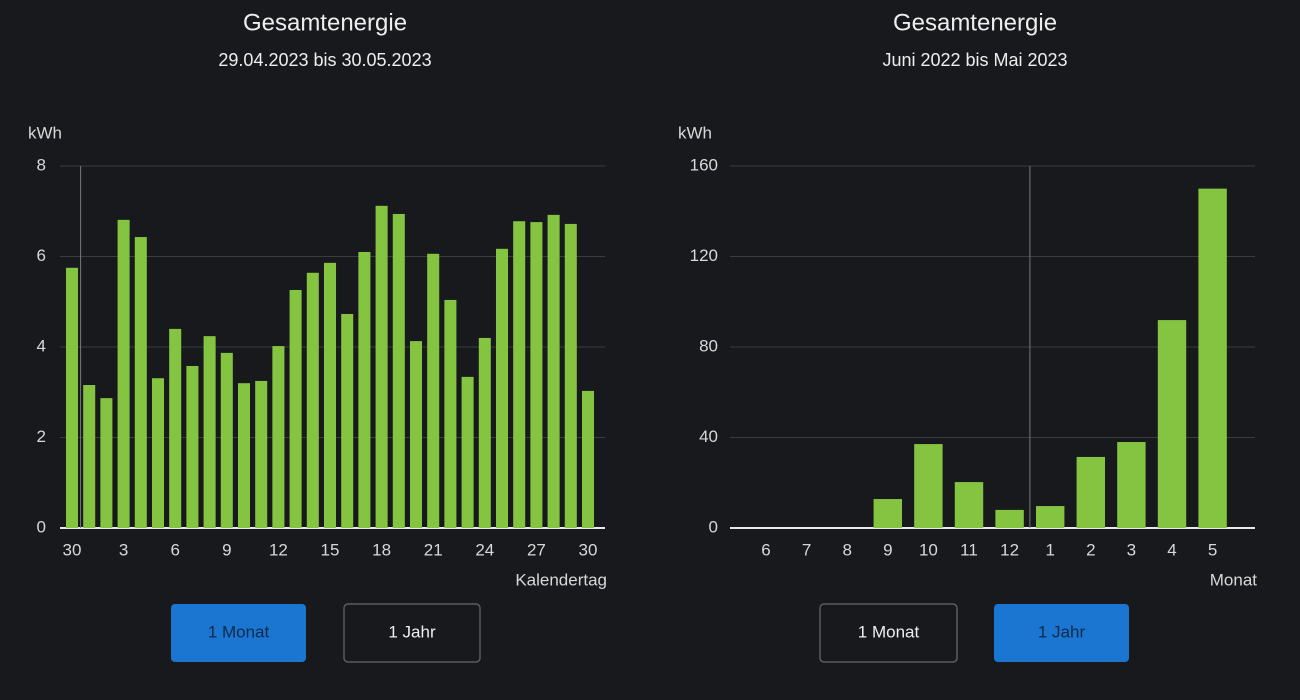 This screenshot has height=700, width=1300. What do you see at coordinates (41, 255) in the screenshot?
I see `y-tick-label: 6` at bounding box center [41, 255].